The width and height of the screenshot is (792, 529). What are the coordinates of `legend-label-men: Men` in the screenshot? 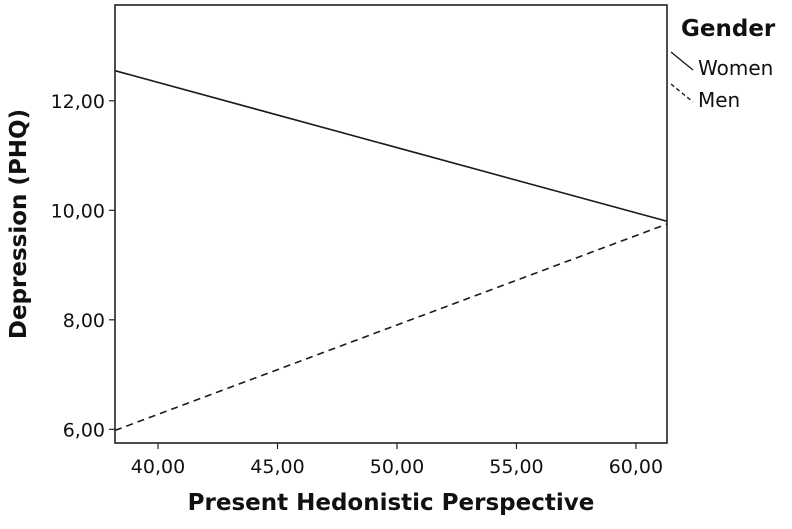 It's located at (719, 100).